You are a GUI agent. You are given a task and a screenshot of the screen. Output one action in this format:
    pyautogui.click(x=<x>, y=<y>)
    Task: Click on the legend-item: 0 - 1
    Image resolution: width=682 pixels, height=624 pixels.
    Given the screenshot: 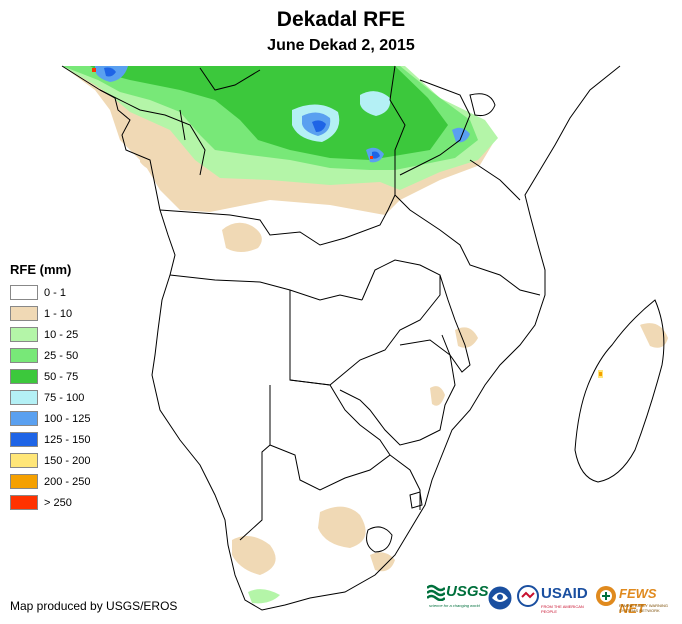 What is the action you would take?
    pyautogui.click(x=50, y=292)
    